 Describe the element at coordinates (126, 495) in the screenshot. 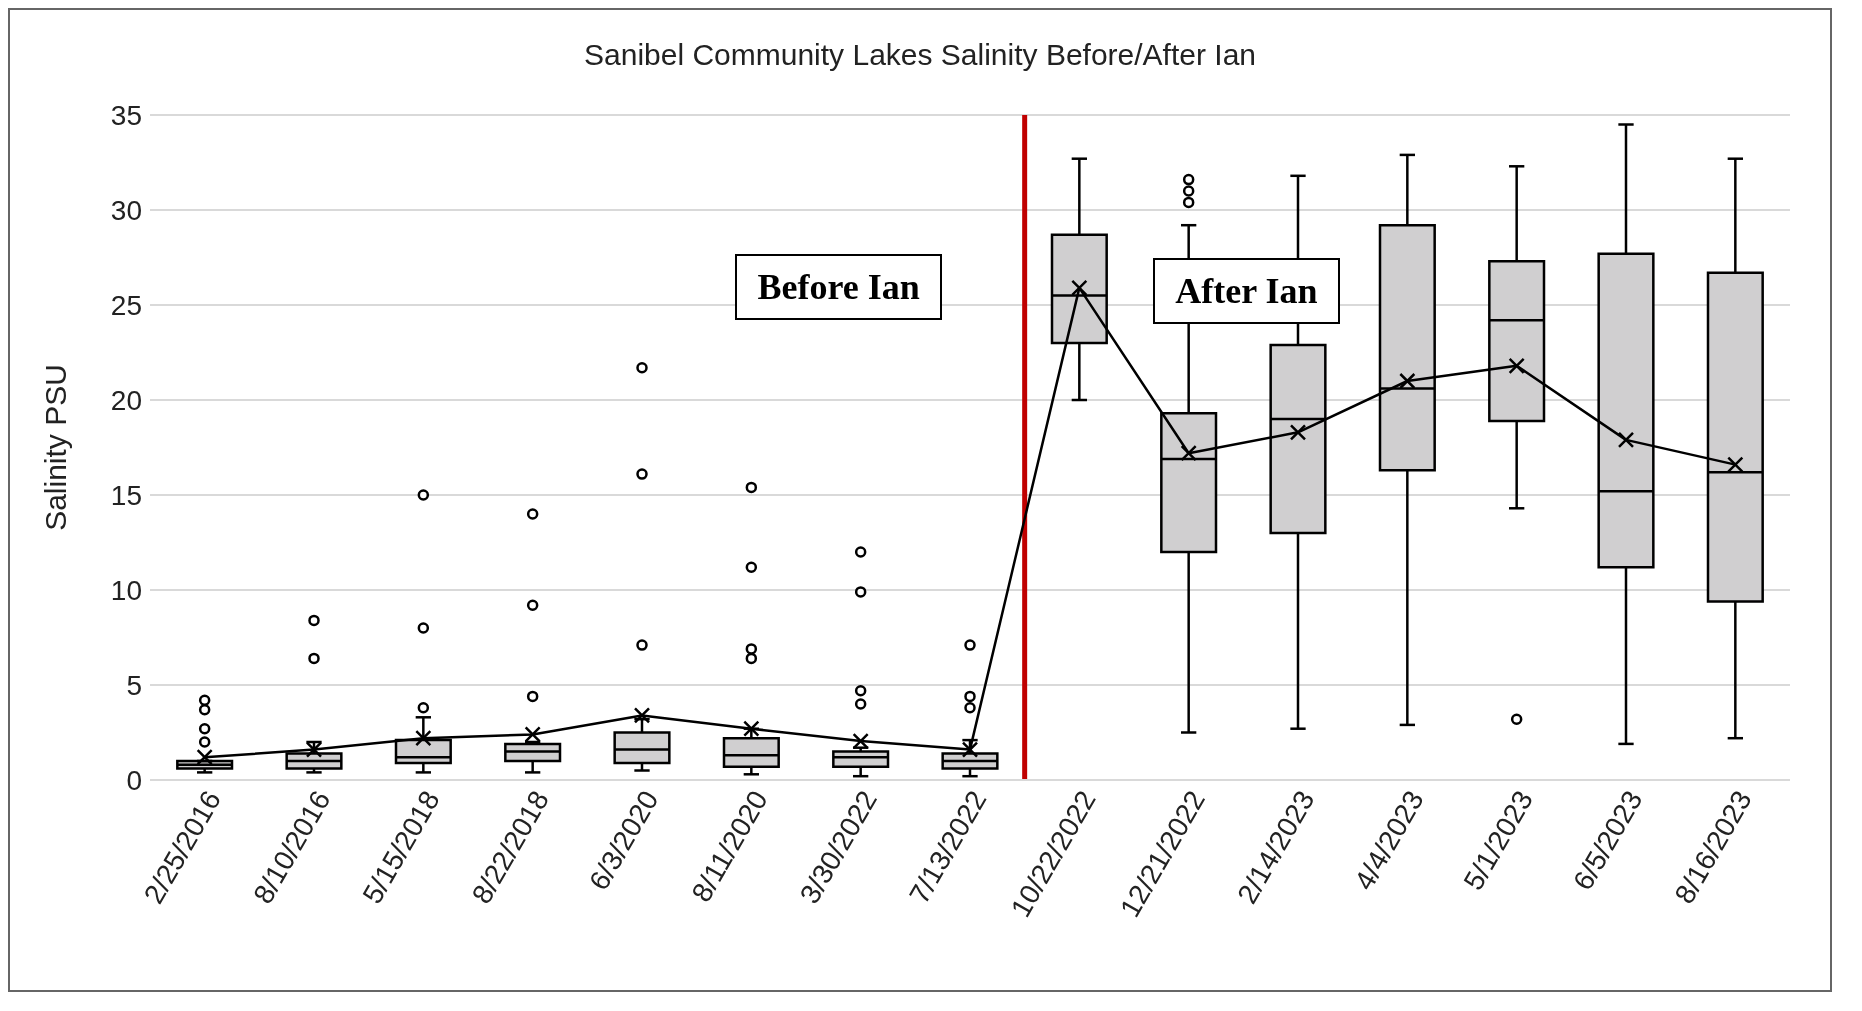

I see `y-tick-label: 15` at that location.